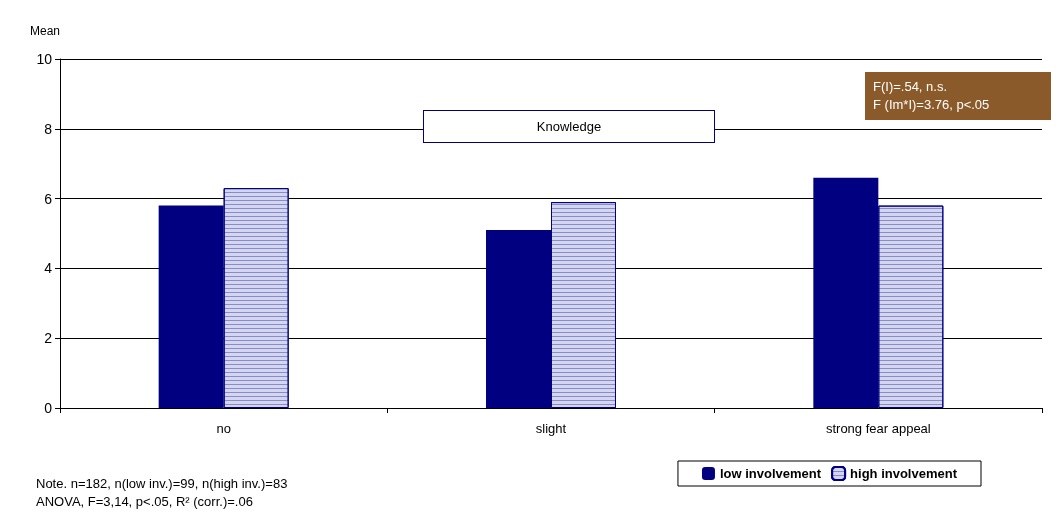  What do you see at coordinates (551, 428) in the screenshot?
I see `x-tick-label: slight` at bounding box center [551, 428].